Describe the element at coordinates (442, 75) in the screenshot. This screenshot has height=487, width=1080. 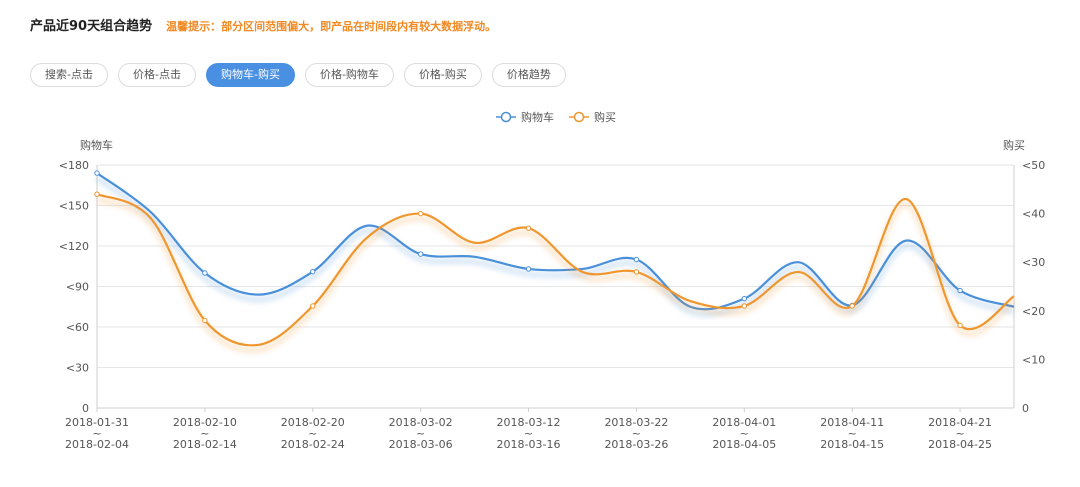
I see `tab-price-buy: 价格-购买` at that location.